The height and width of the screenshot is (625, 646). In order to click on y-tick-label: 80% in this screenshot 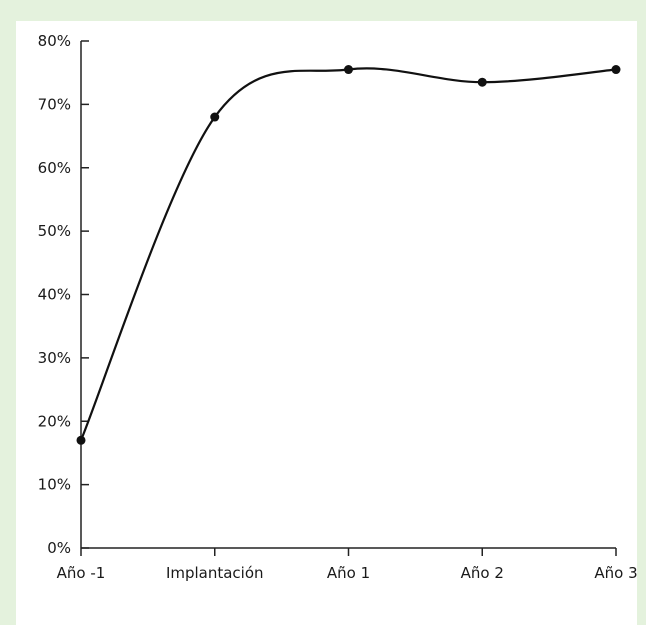, I will do `click(54, 41)`.